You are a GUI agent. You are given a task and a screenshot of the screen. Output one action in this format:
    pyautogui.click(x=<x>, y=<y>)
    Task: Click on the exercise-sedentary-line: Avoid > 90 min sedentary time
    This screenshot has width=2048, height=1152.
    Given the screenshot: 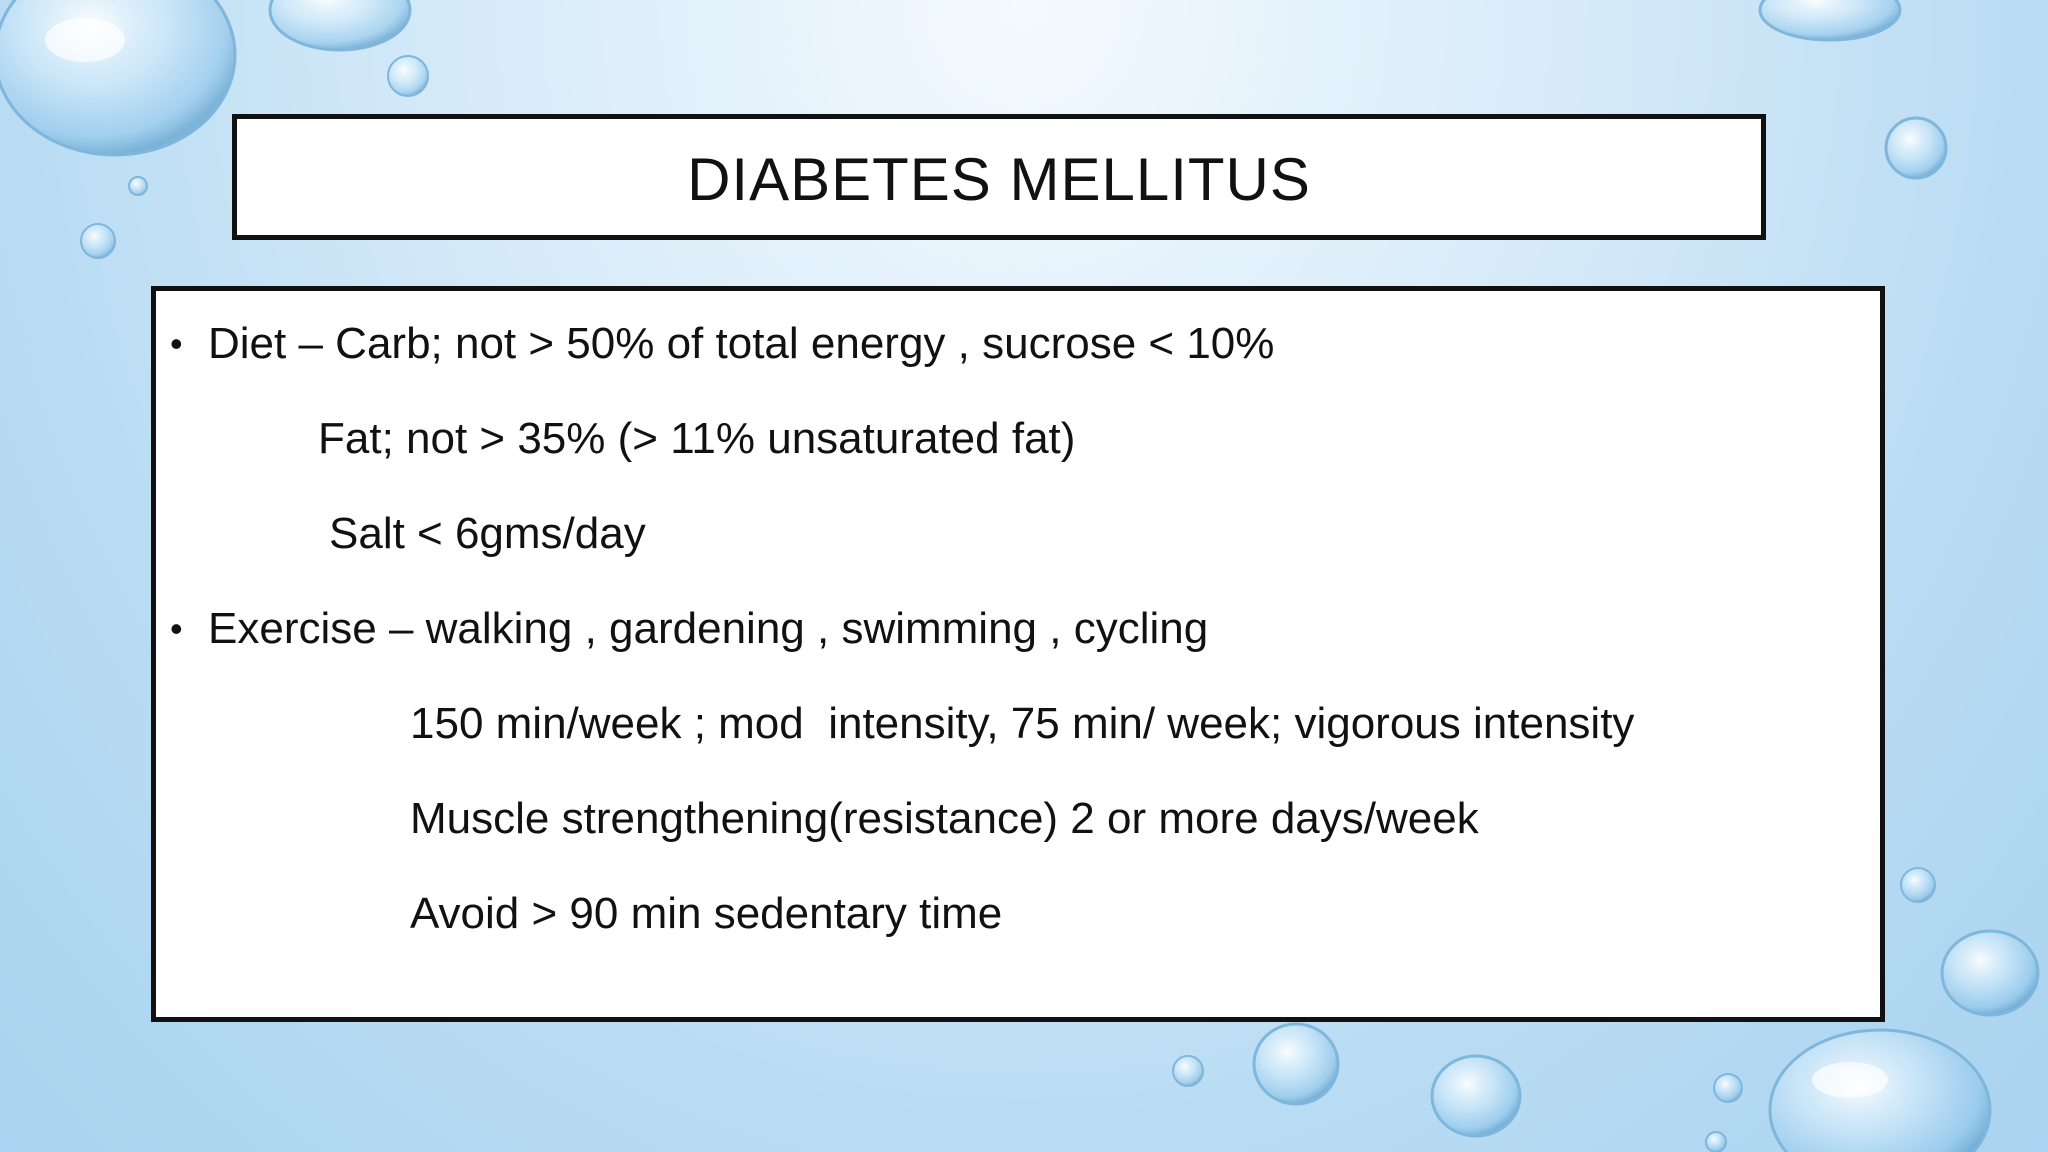 What is the action you would take?
    pyautogui.click(x=706, y=913)
    